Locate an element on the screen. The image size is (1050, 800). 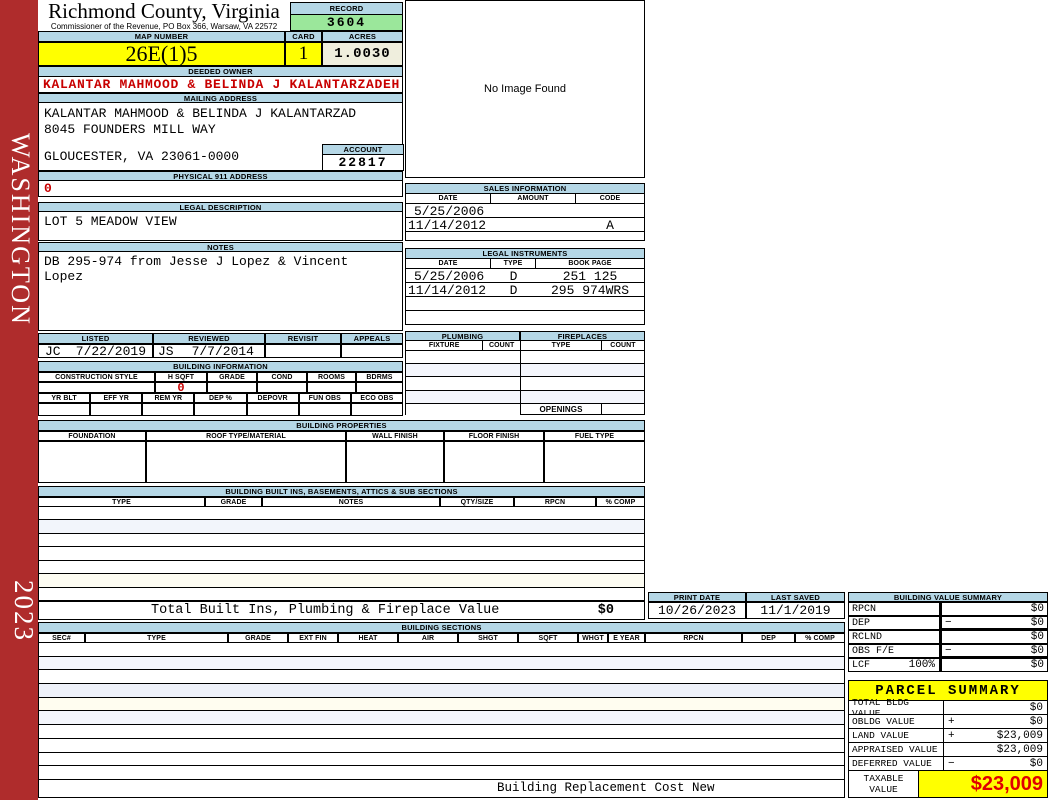
physical-address-label: PHYSICAL 911 ADDRESS is located at coordinates (220, 176).